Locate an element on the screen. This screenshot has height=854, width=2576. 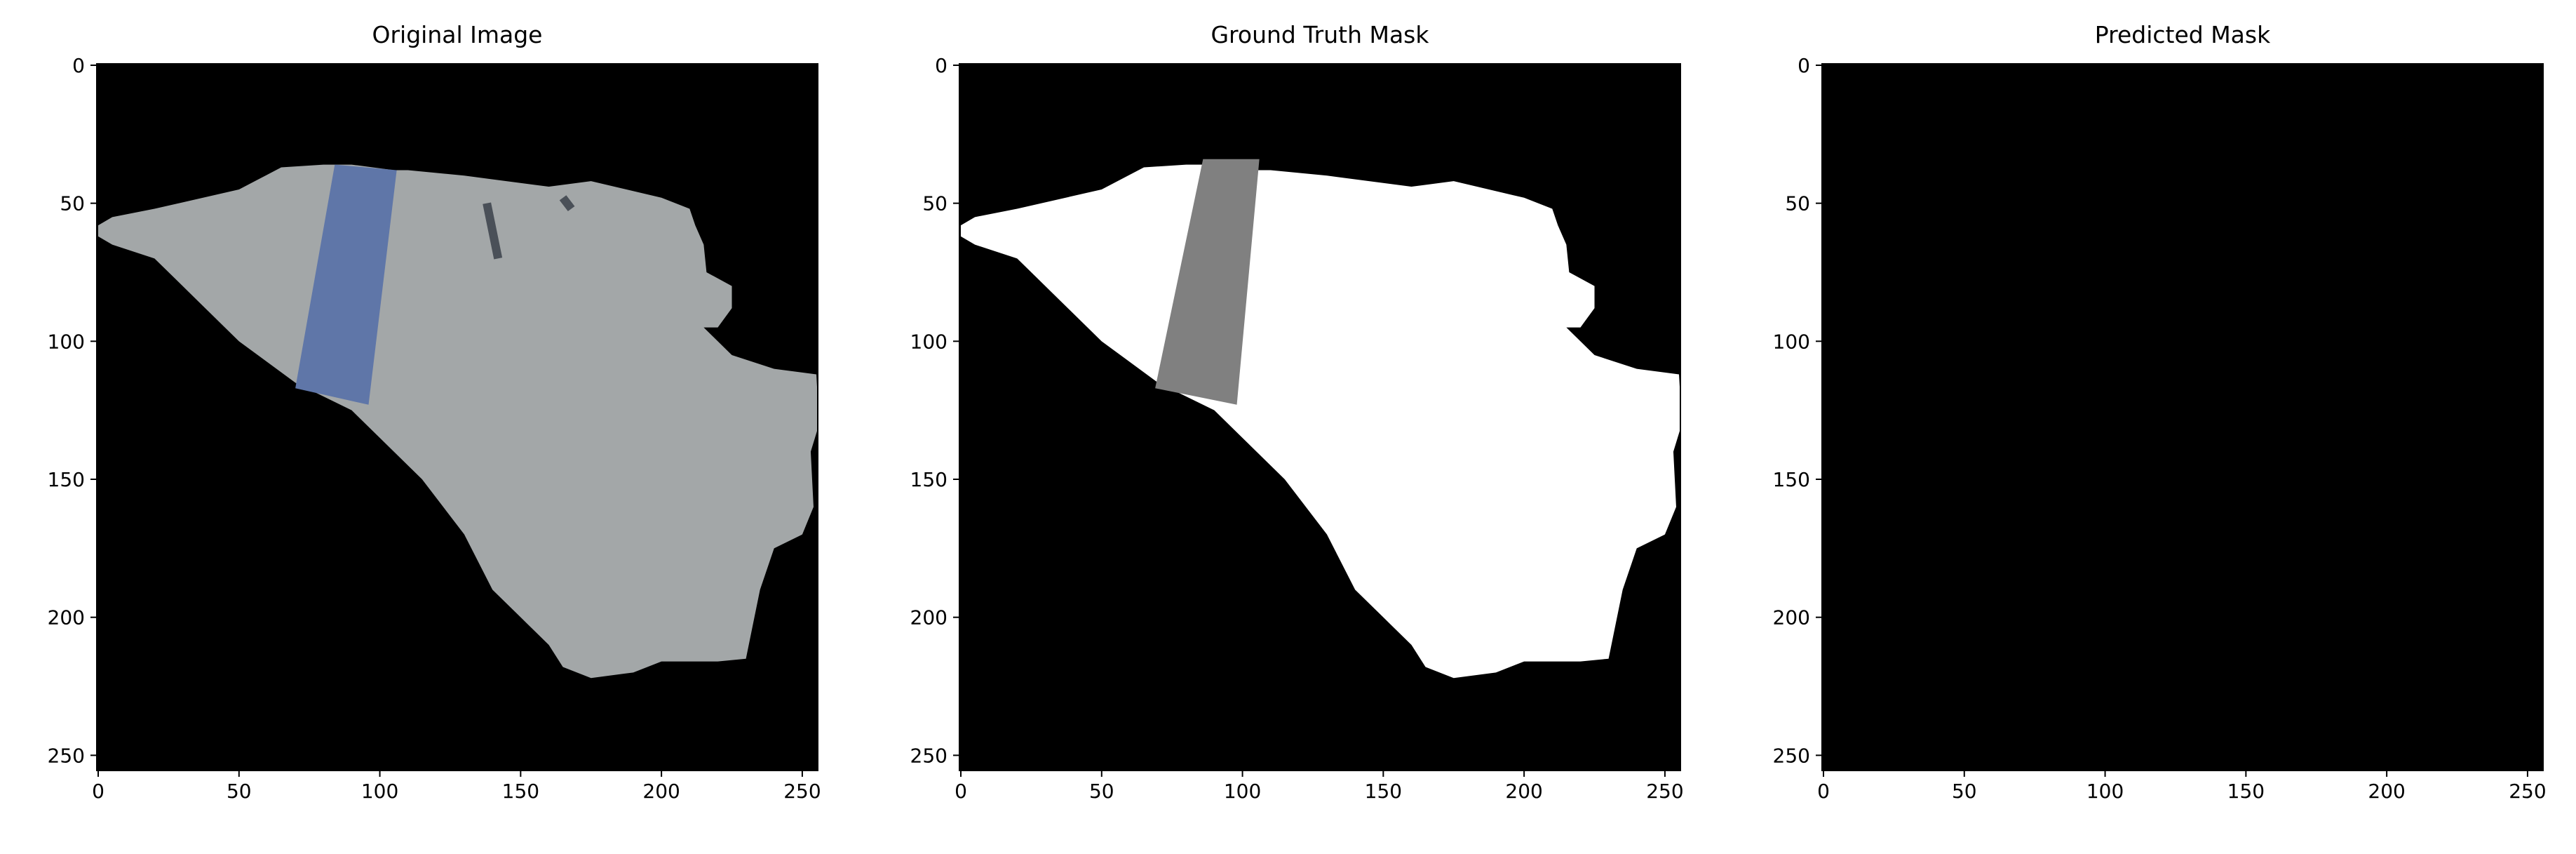
band is located at coordinates (346, 284).